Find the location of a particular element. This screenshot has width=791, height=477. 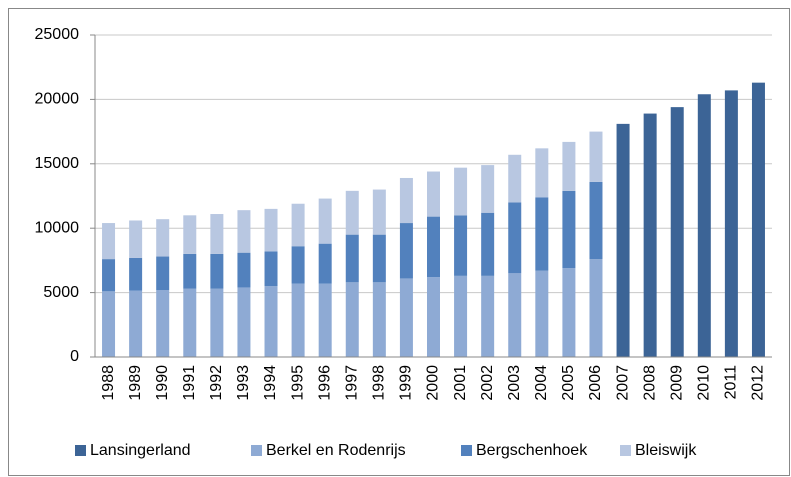

x-tick-label: 1995 is located at coordinates (297, 383).